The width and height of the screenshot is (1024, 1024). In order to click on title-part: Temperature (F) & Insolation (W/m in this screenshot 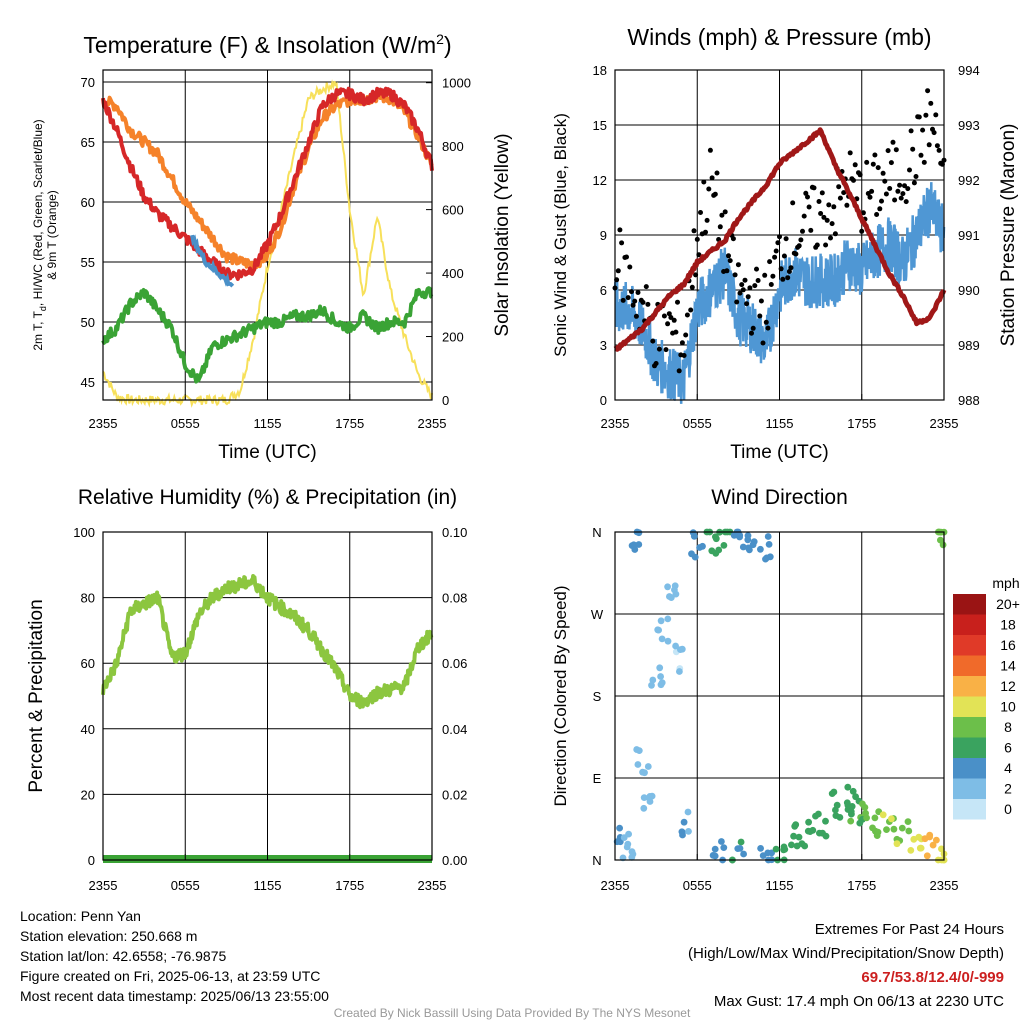, I will do `click(259, 45)`.